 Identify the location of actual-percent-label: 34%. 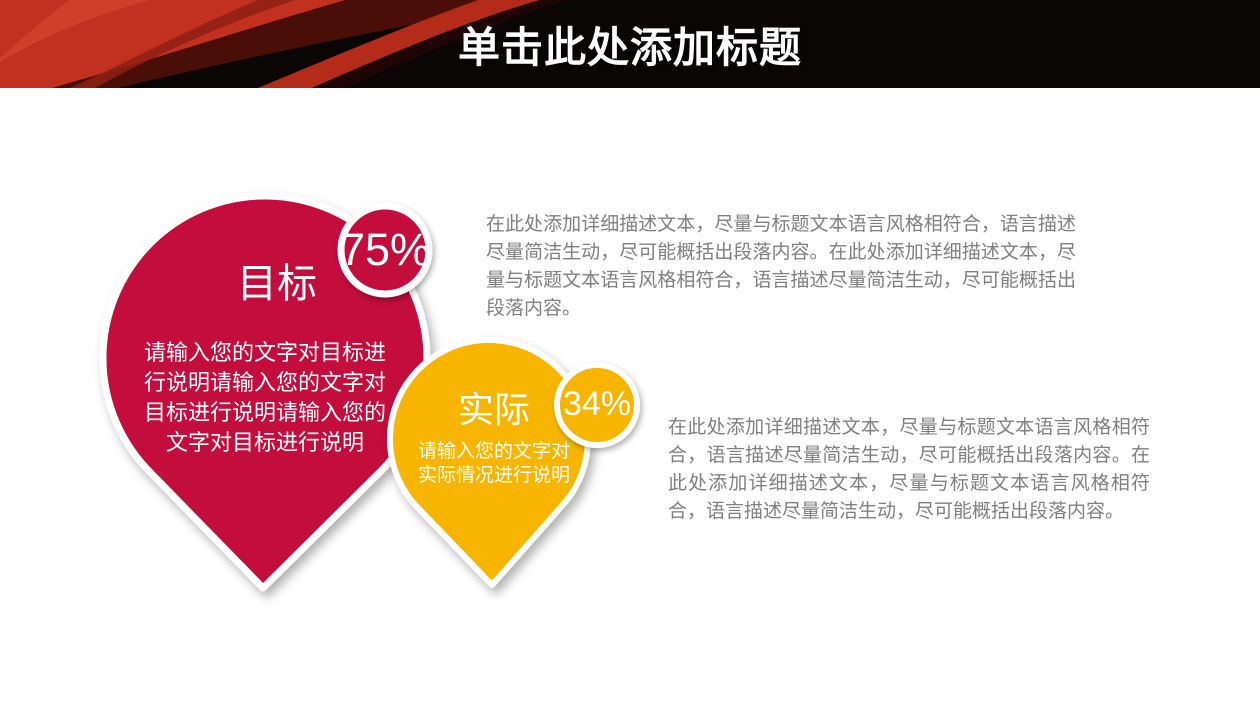
(597, 404).